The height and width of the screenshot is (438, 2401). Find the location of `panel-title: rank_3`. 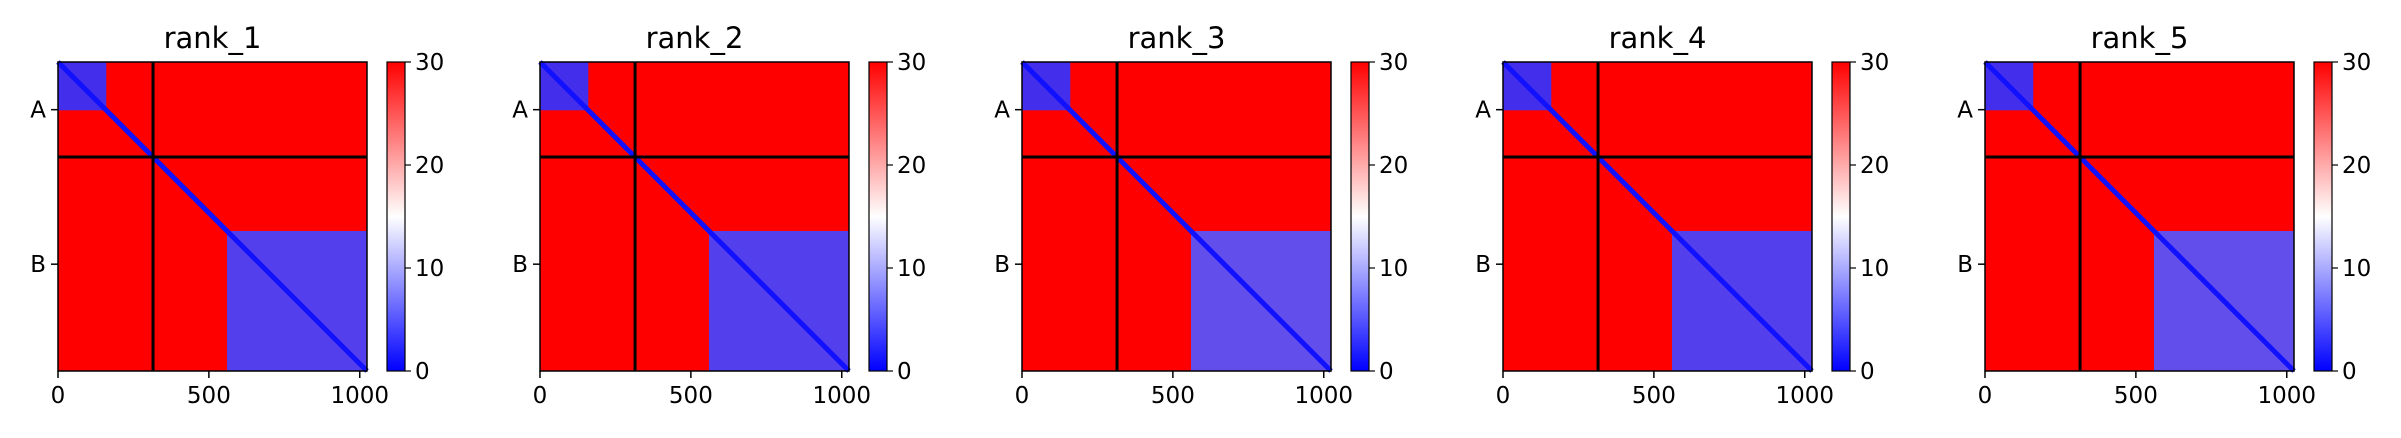

panel-title: rank_3 is located at coordinates (1177, 38).